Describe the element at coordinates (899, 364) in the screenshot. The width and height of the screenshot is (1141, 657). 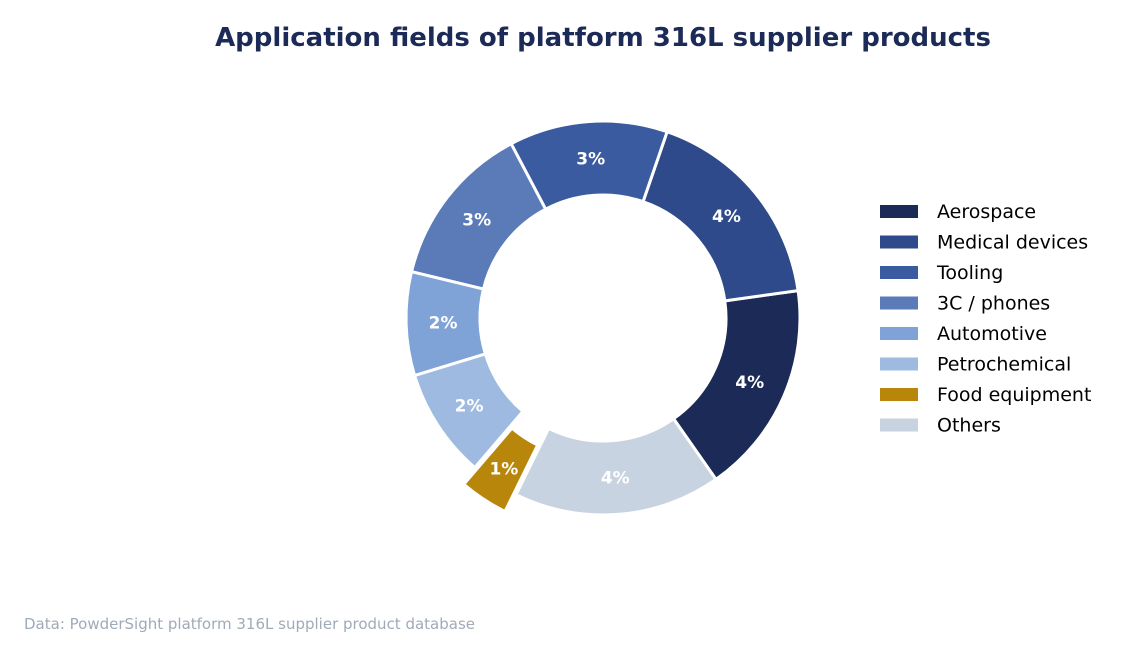
I see `legend-swatch-petrochemical` at that location.